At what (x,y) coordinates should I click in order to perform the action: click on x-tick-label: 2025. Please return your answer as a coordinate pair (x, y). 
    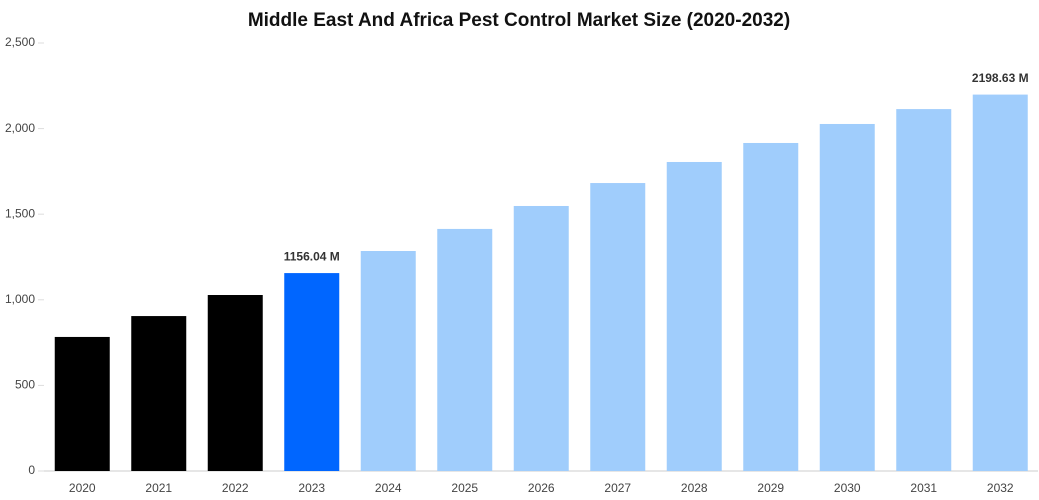
    Looking at the image, I should click on (464, 488).